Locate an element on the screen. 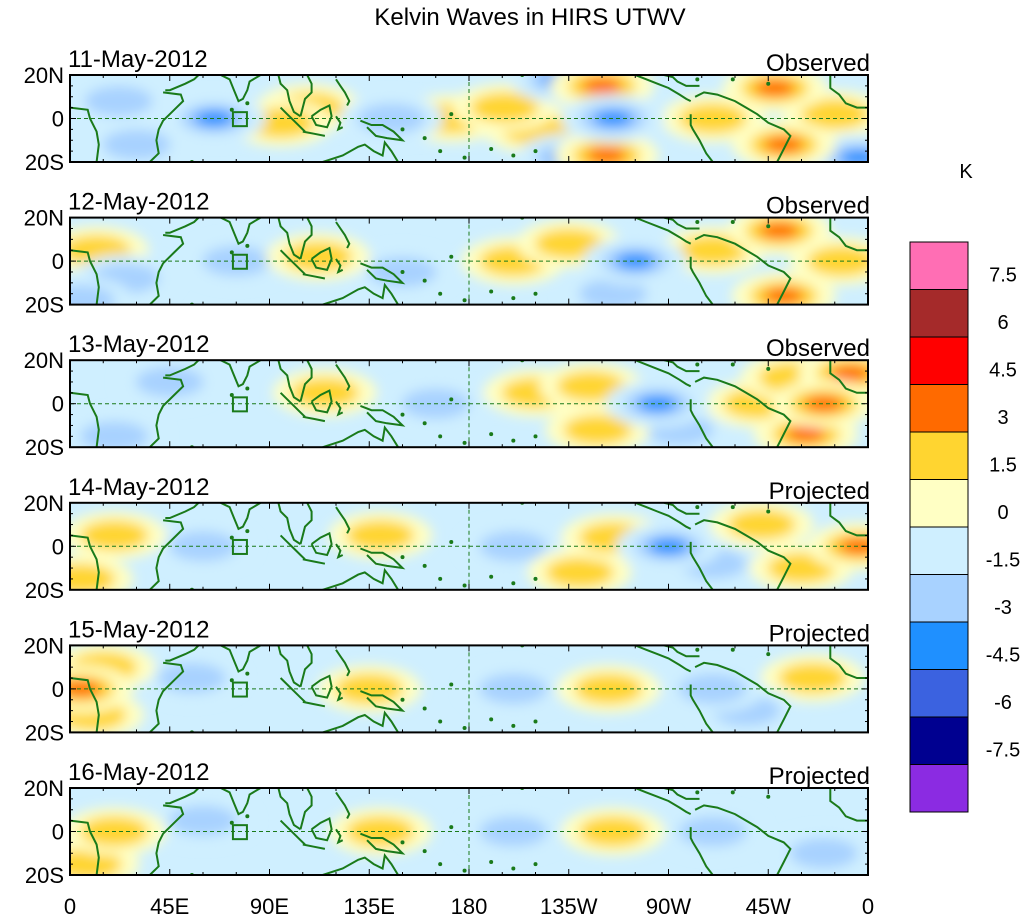 This screenshot has width=1024, height=920. panel-status-label: Projected is located at coordinates (819, 633).